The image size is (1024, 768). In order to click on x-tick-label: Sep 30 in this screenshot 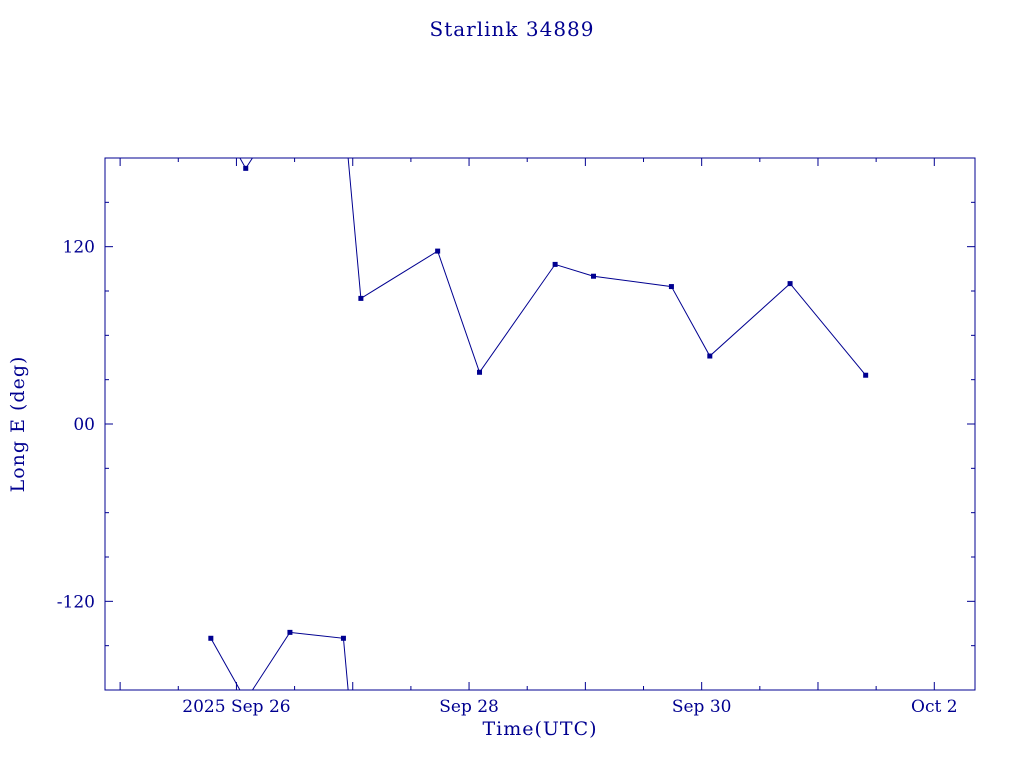, I will do `click(702, 707)`.